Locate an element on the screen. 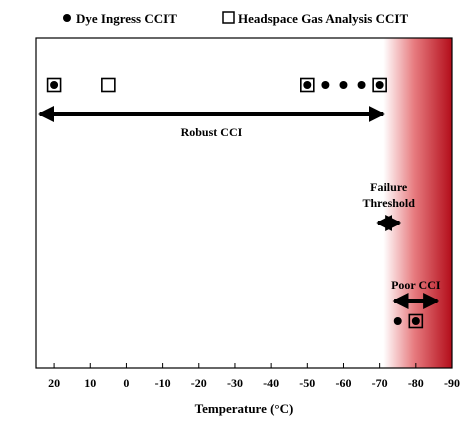  x-tick-label: -20 is located at coordinates (199, 383).